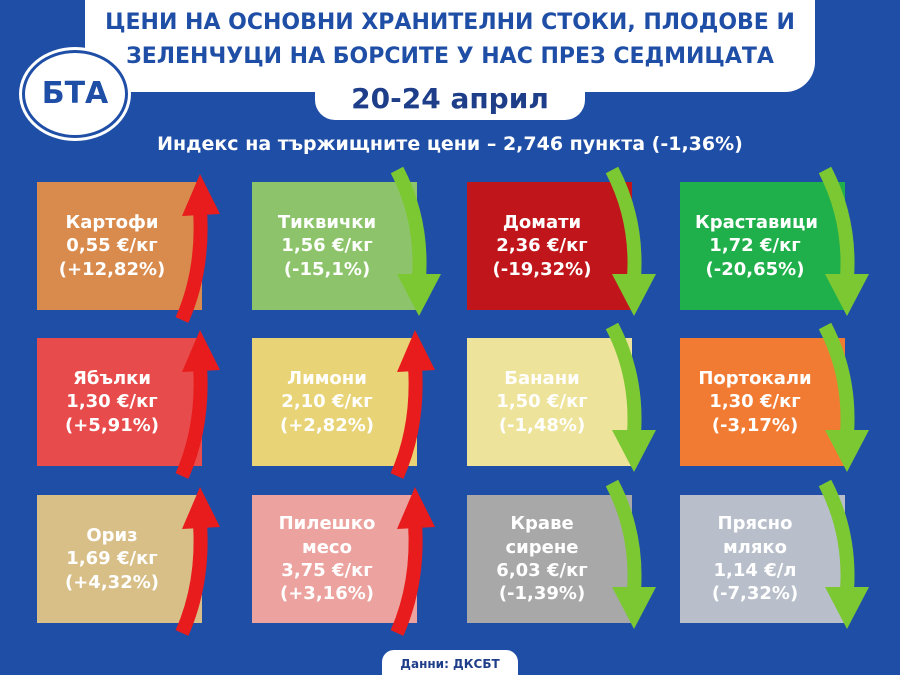 The image size is (900, 675). I want to click on price-card: Пилешко месо 3,75 €/кг (+3,16%), so click(343, 561).